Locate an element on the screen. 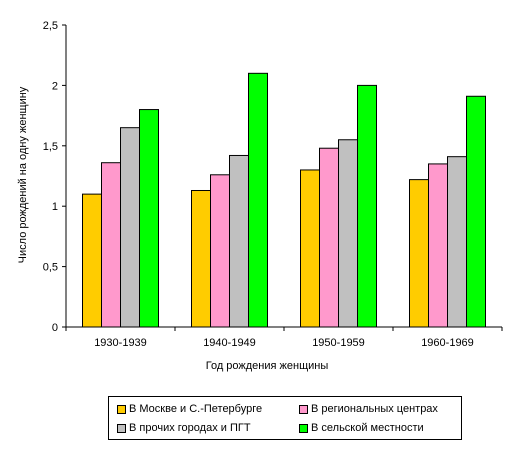  legend-item-rural: В сельской местности is located at coordinates (361, 428).